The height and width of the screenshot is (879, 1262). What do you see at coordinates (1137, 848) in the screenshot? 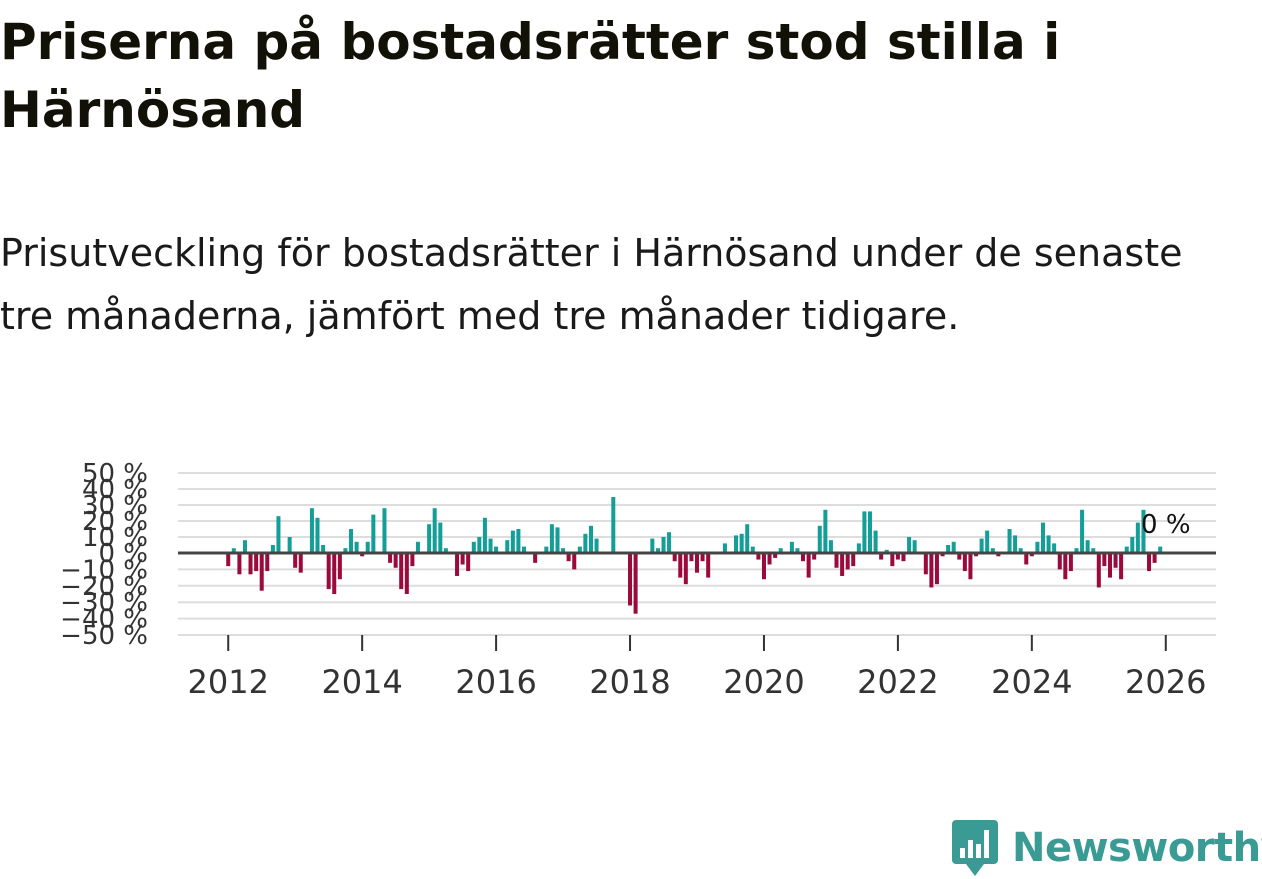
I see `brand-name: Newsworthy` at bounding box center [1137, 848].